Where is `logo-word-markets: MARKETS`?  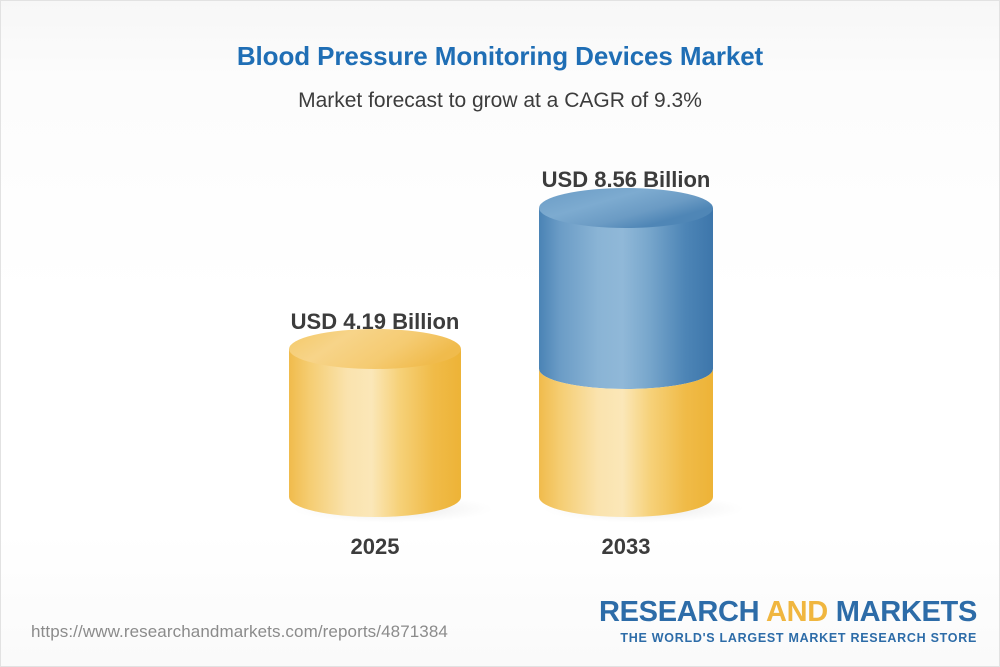 logo-word-markets: MARKETS is located at coordinates (902, 611).